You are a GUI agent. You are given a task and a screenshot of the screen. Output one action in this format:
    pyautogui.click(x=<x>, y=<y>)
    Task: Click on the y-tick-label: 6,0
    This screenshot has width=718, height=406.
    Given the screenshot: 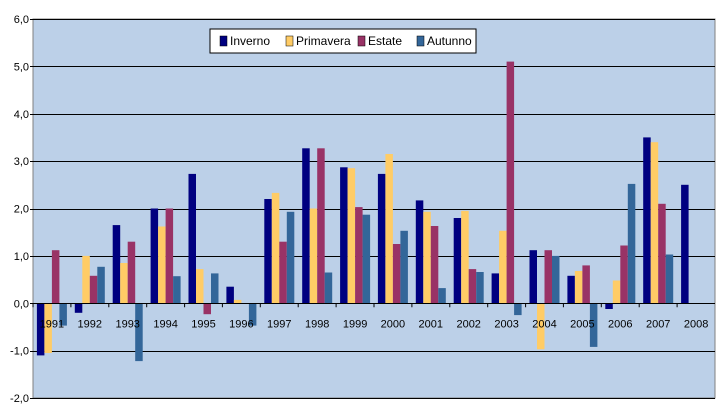 What is the action you would take?
    pyautogui.click(x=21, y=20)
    